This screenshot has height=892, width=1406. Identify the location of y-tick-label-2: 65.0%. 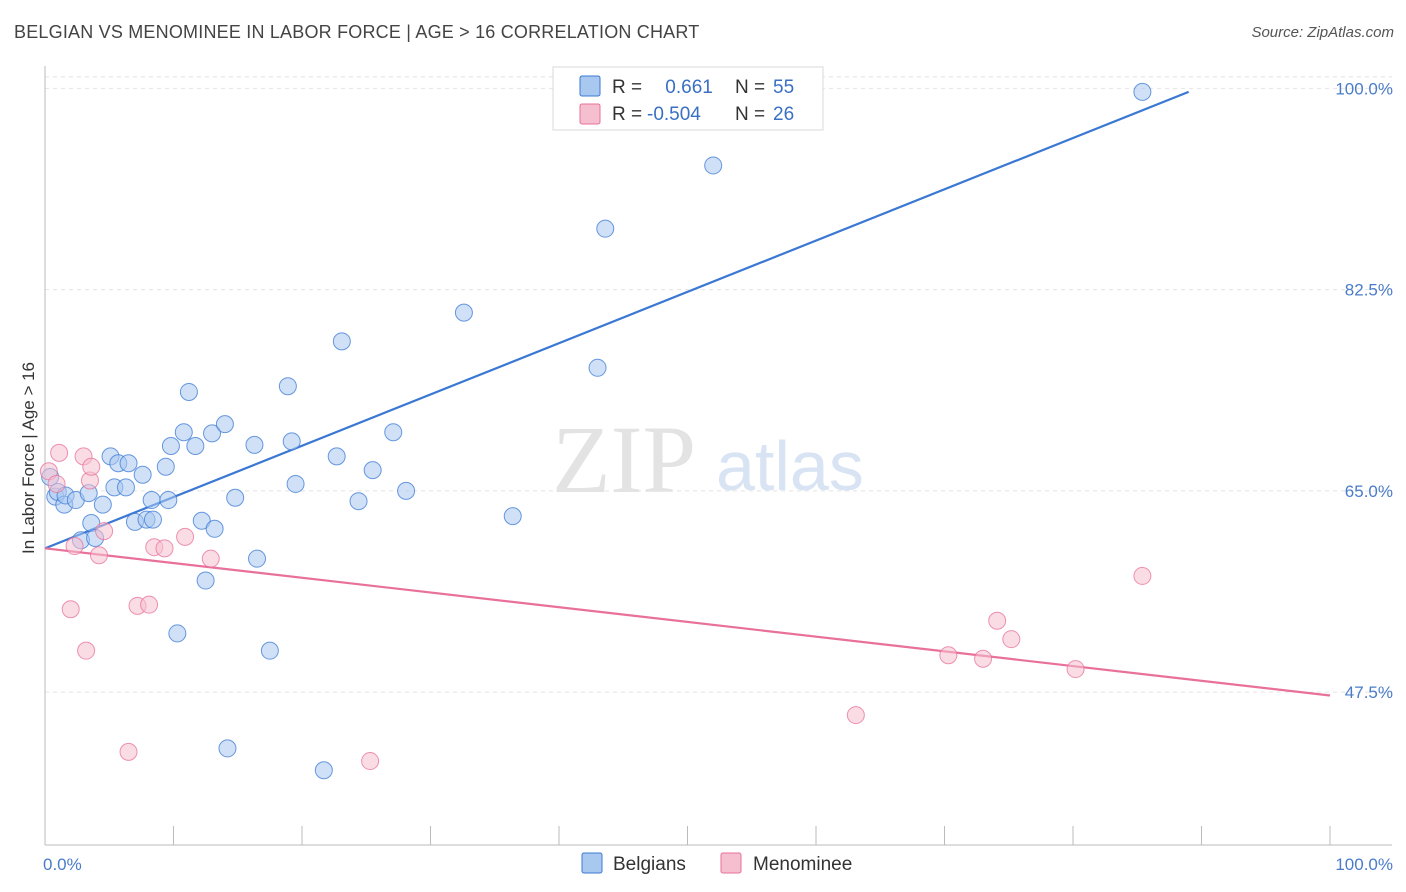
(1369, 491).